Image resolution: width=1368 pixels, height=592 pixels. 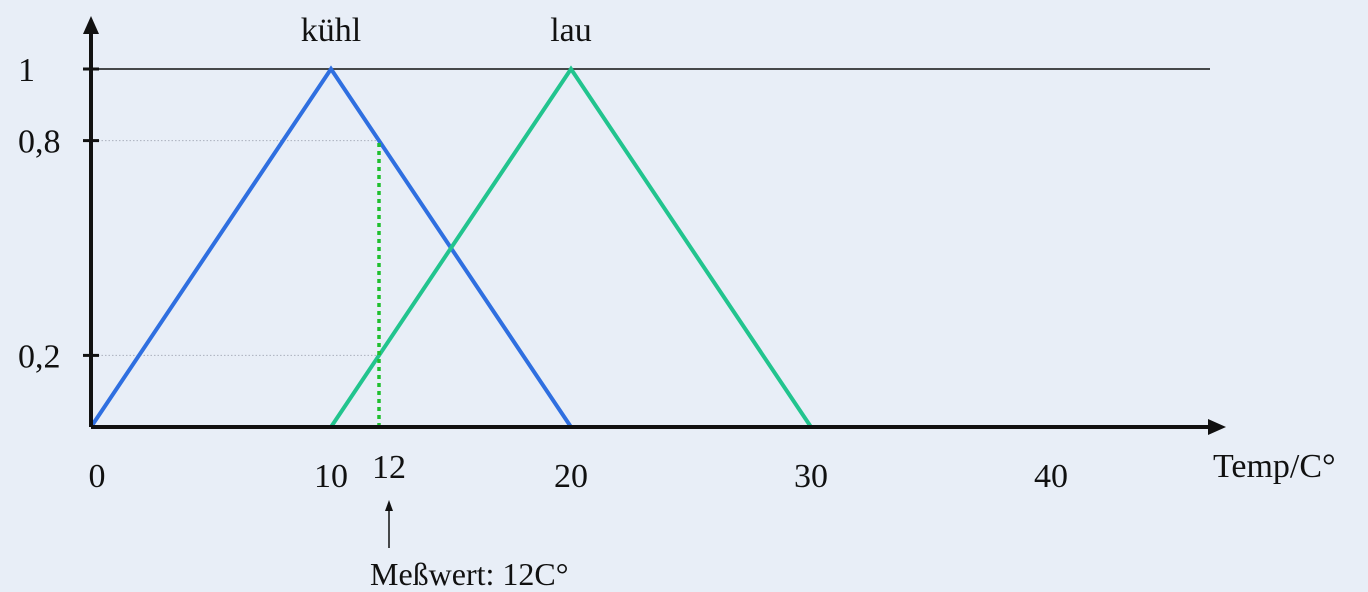 I want to click on measurement-marker, so click(x=385, y=344).